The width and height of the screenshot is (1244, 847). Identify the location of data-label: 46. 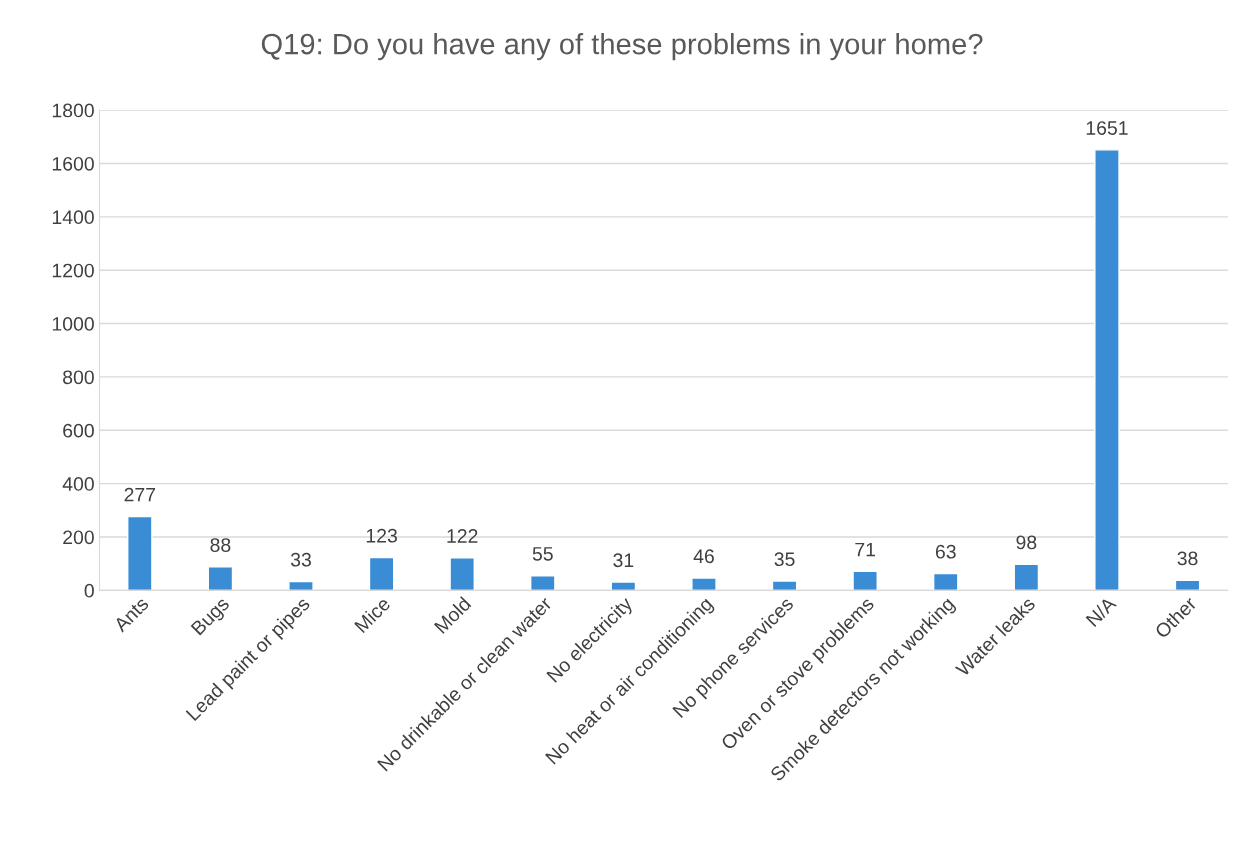
(703, 556).